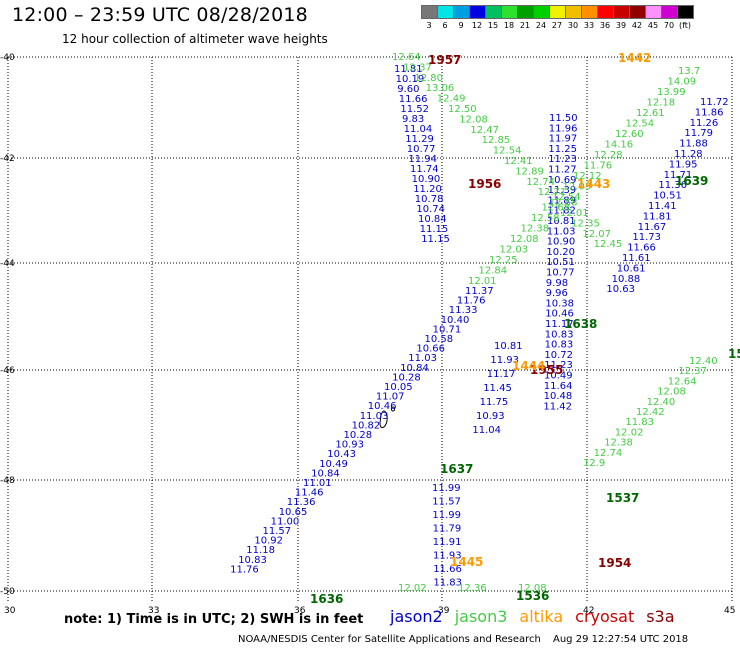  Describe the element at coordinates (562, 149) in the screenshot. I see `jason2-swh-value: 11.25` at that location.